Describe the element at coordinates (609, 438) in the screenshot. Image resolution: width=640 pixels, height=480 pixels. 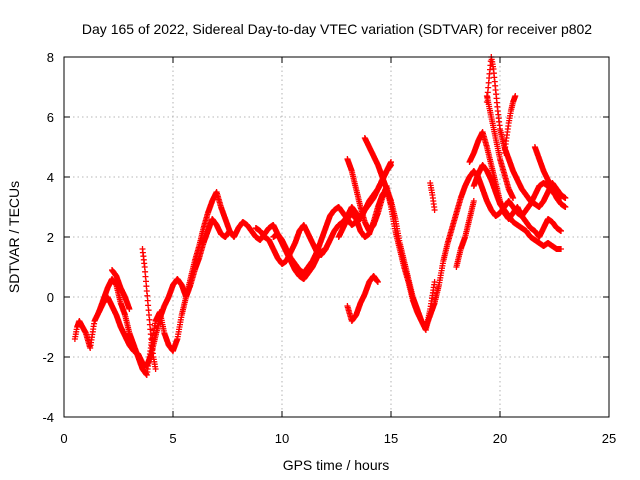
I see `x-tick-label: 25` at that location.